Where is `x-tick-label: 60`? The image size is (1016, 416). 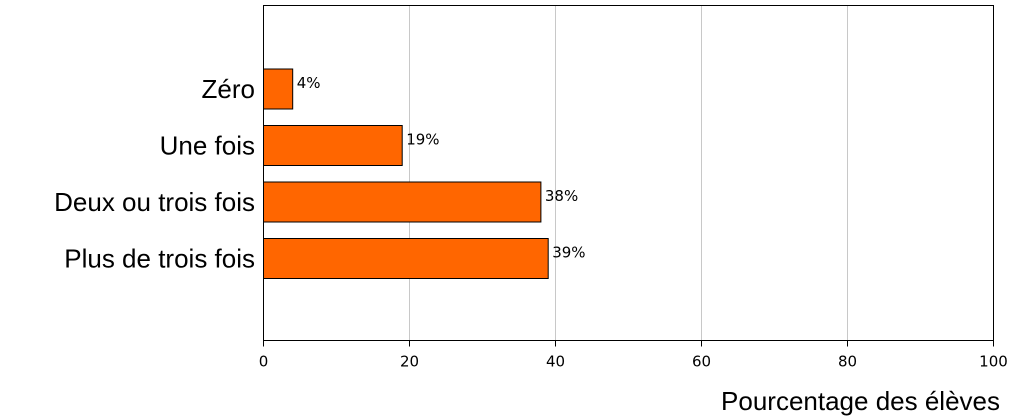
x-tick-label: 60 is located at coordinates (701, 362).